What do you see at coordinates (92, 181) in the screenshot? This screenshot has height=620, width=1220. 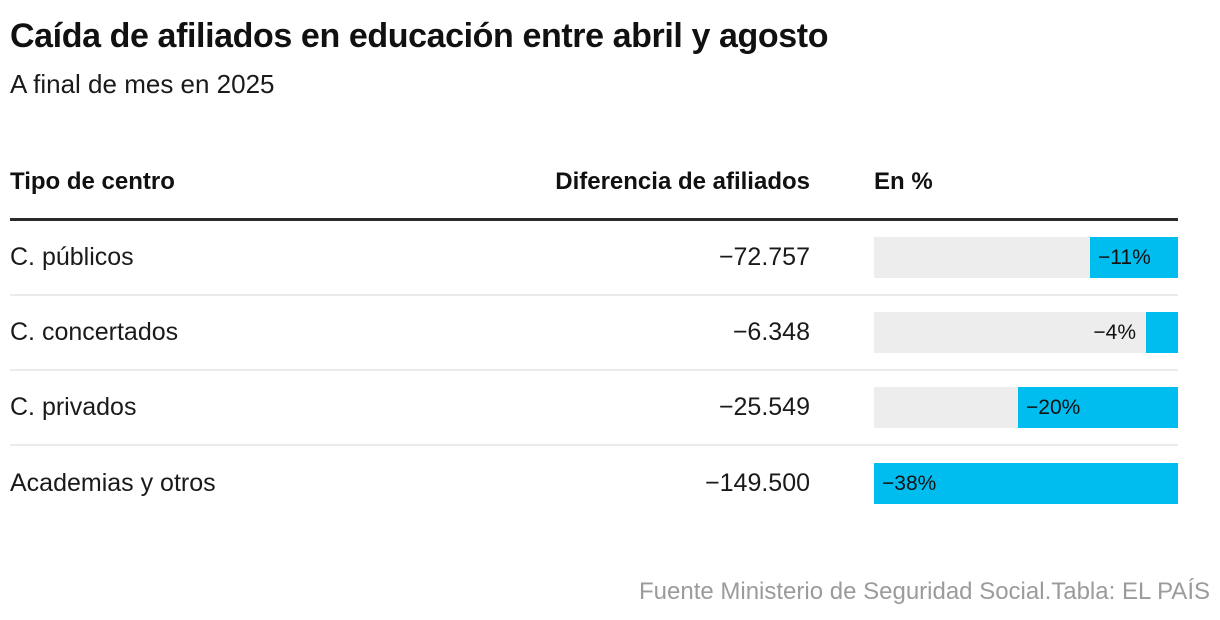 I see `column-header-tipo: Tipo de centro` at bounding box center [92, 181].